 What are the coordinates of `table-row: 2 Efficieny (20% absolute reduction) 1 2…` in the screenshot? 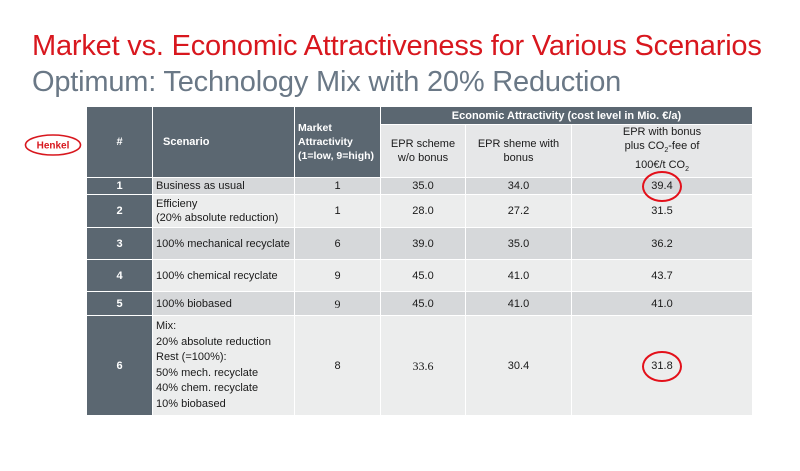 It's located at (419, 211).